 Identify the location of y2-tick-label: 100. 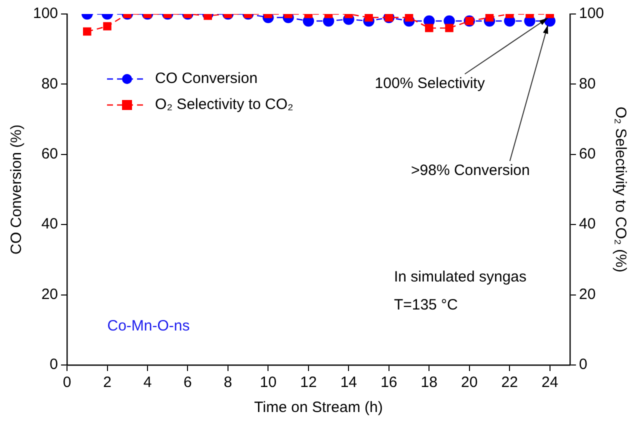
(591, 13).